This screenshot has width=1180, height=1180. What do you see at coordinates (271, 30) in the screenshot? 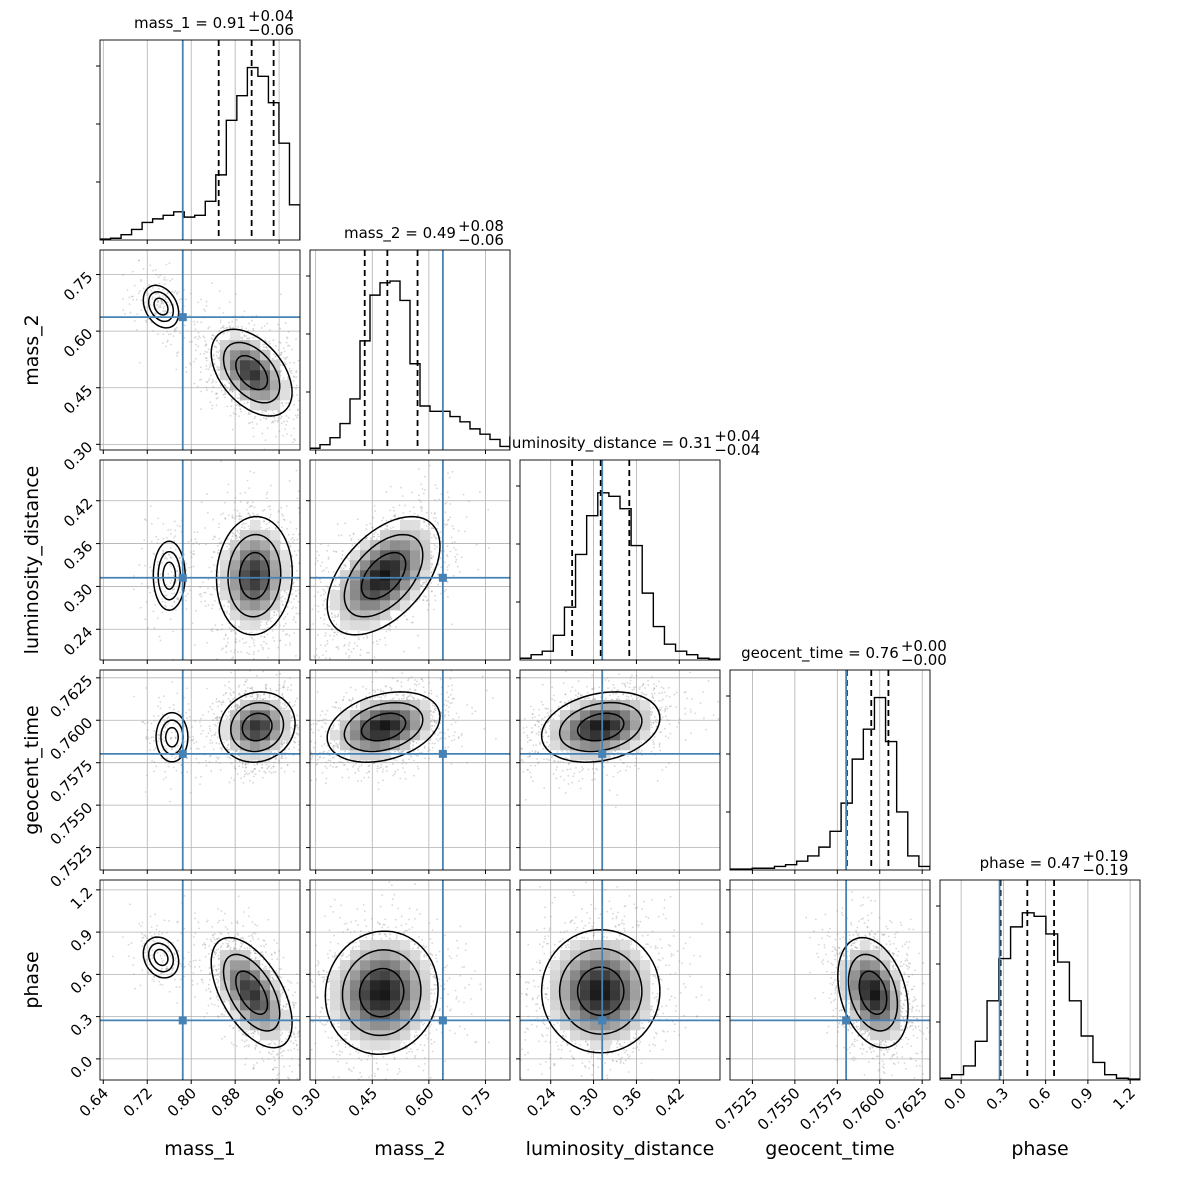
I see `marginal-title-lower: −0.06` at bounding box center [271, 30].